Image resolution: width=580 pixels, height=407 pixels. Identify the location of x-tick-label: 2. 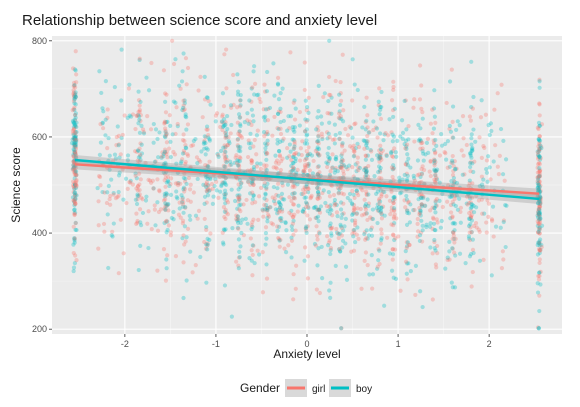
(489, 344).